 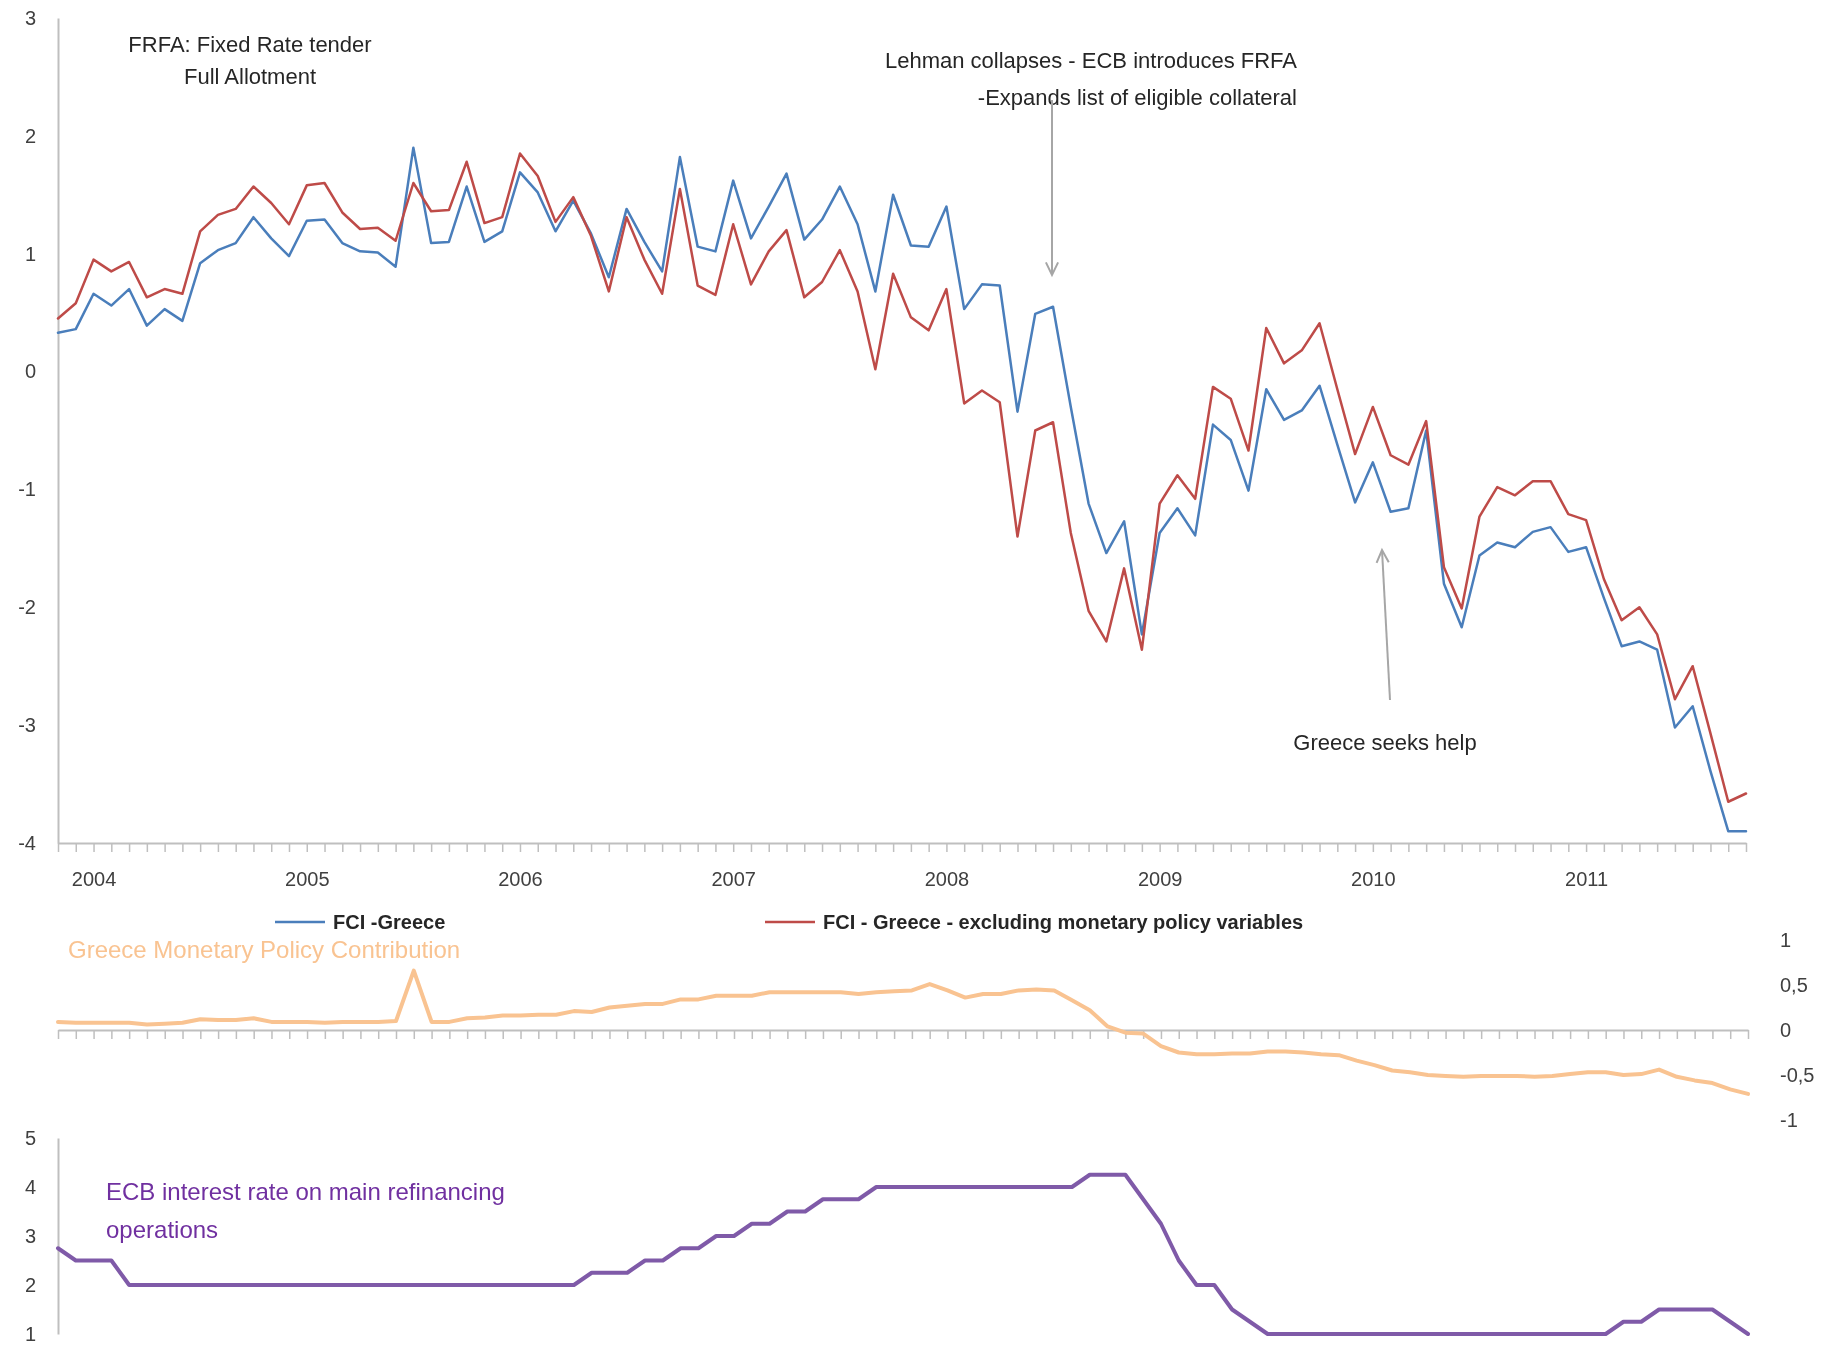 I want to click on legend-label: FCI -Greece, so click(x=389, y=922).